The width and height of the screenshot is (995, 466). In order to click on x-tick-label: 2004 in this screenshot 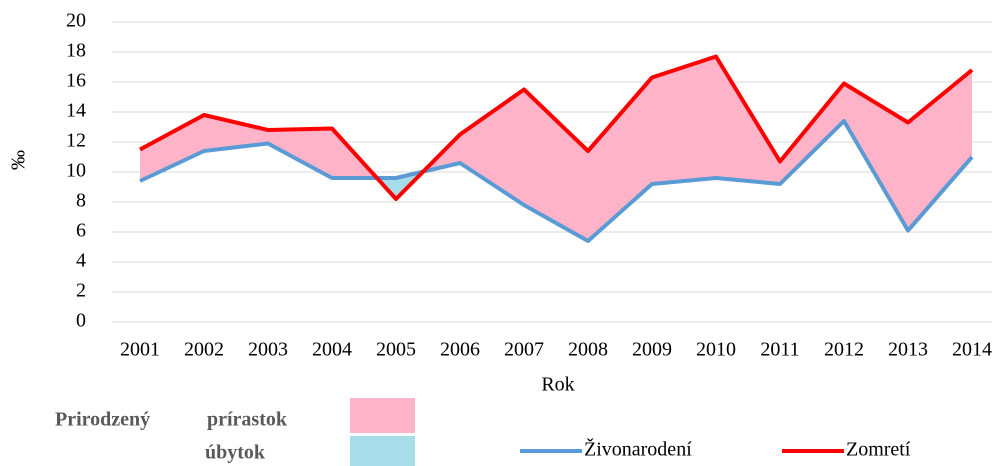, I will do `click(332, 350)`.